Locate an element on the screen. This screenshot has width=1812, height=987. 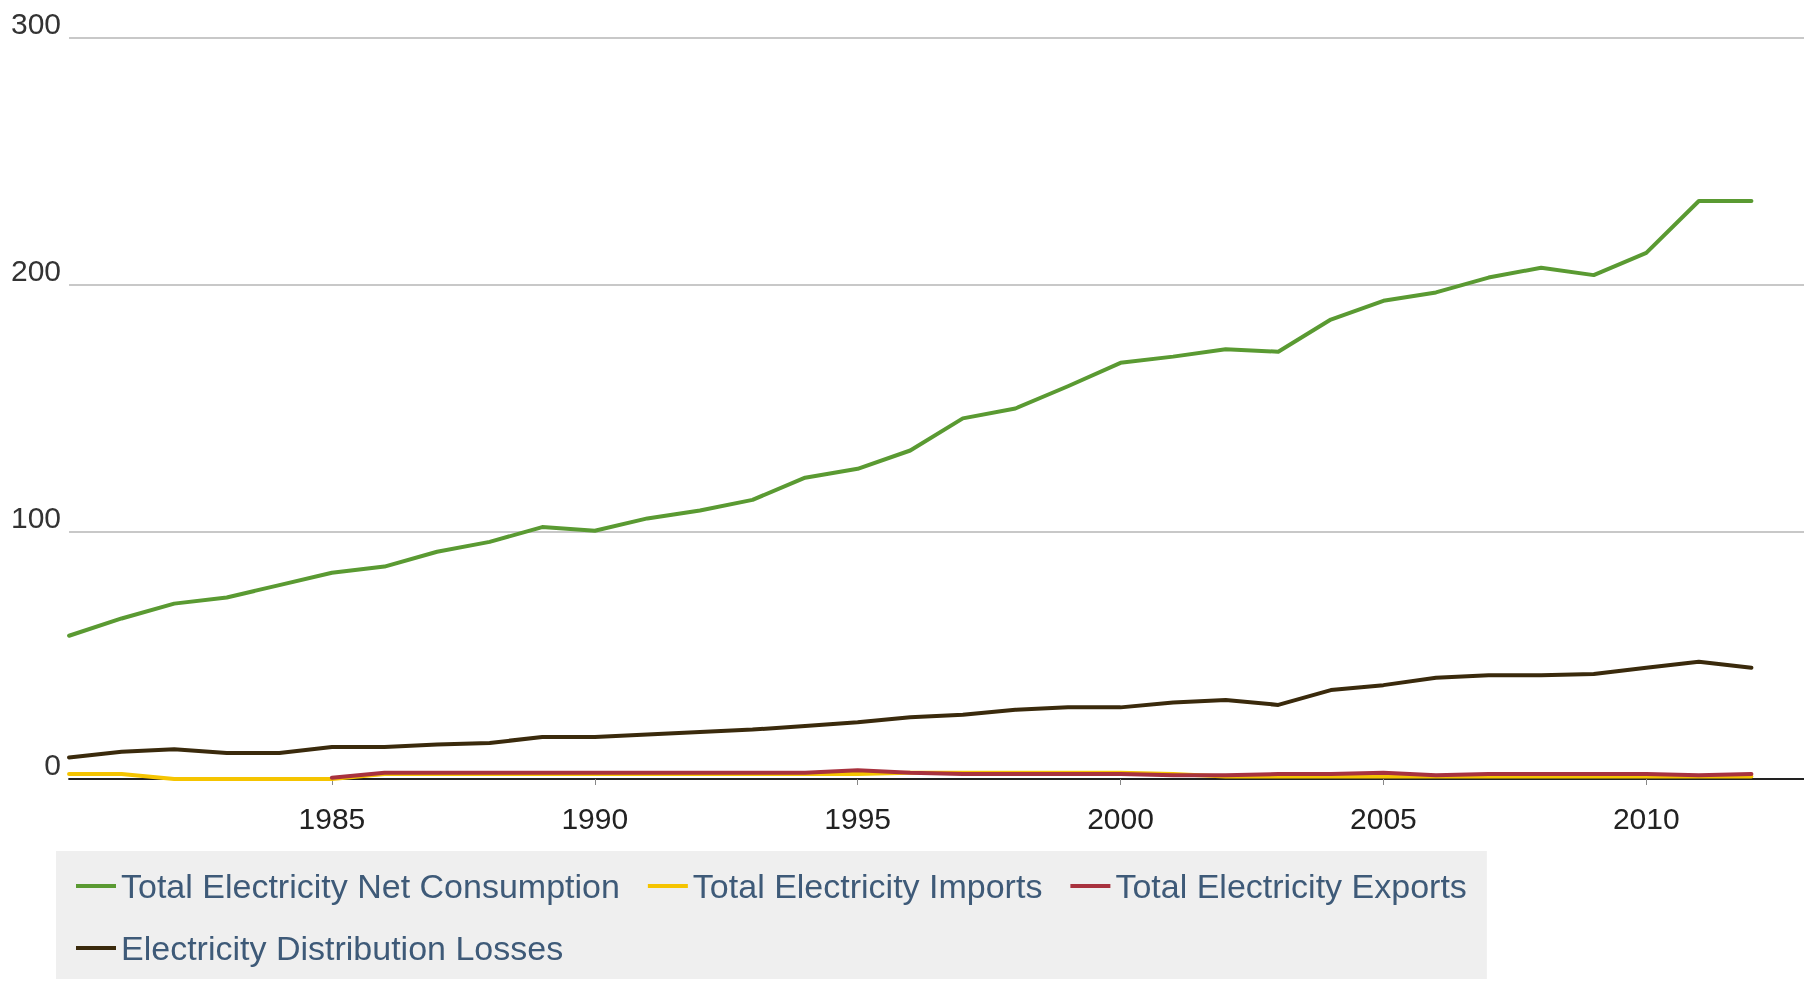
legend-label: Total Electricity Net Consumption is located at coordinates (370, 886).